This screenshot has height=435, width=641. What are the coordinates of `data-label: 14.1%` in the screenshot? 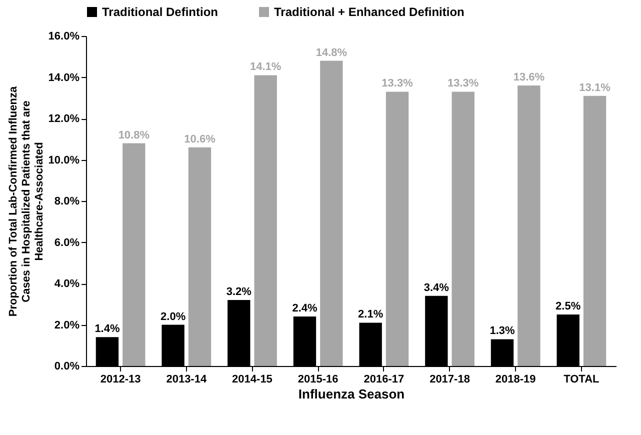 It's located at (266, 67).